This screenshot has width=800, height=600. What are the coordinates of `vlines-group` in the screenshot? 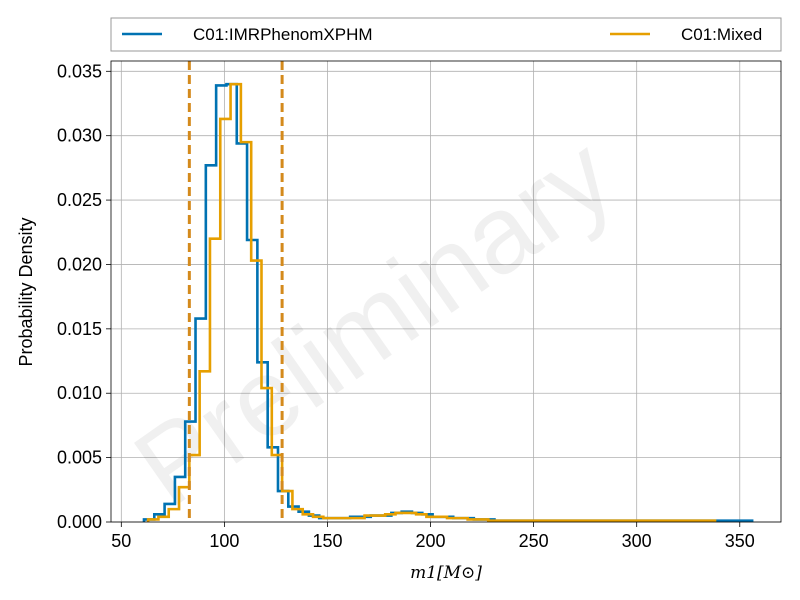 It's located at (235, 291).